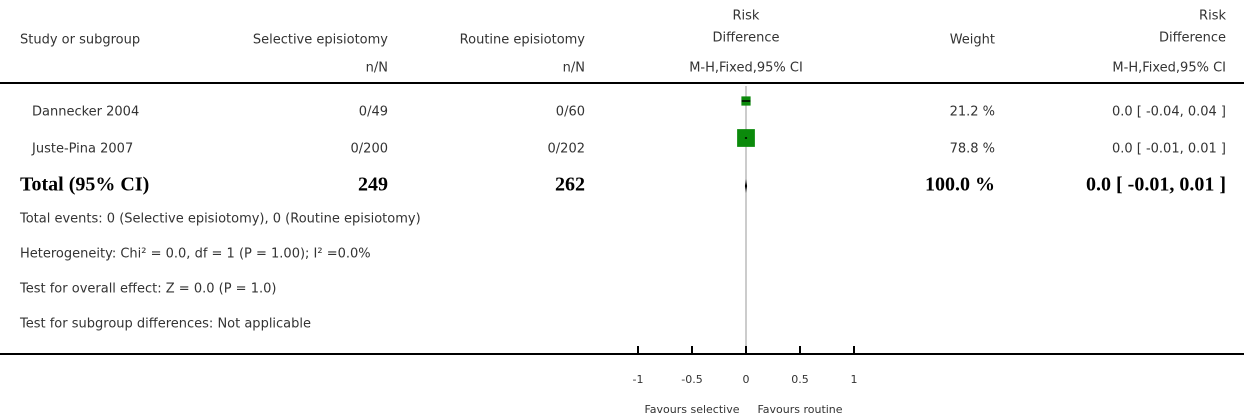  I want to click on group2: 0/202, so click(566, 149).